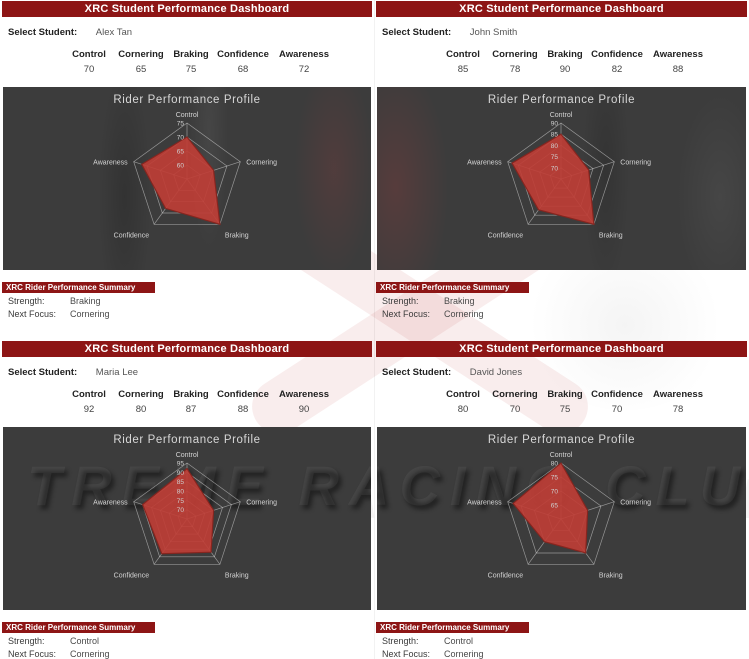 This screenshot has width=749, height=659. Describe the element at coordinates (463, 62) in the screenshot. I see `metric-column-control: Control 85` at that location.